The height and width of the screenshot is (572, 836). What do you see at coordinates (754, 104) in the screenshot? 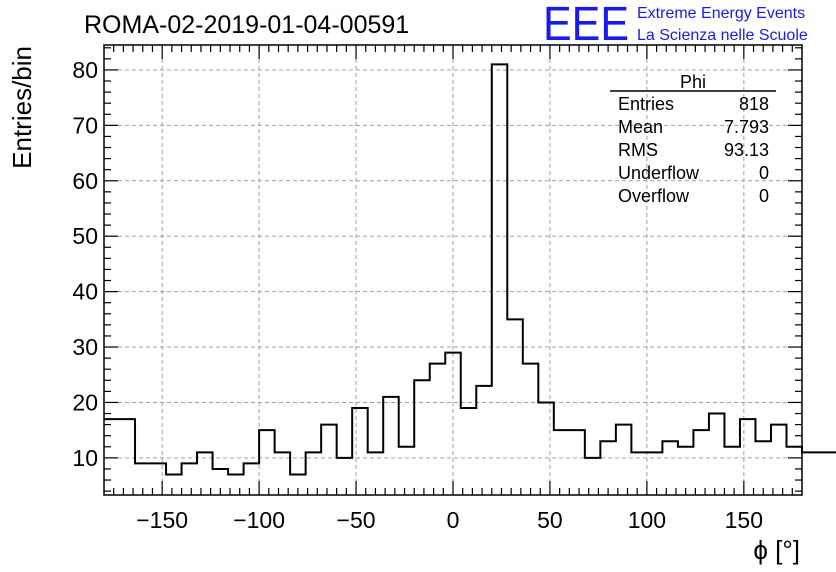
I see `stats-value: 818` at bounding box center [754, 104].